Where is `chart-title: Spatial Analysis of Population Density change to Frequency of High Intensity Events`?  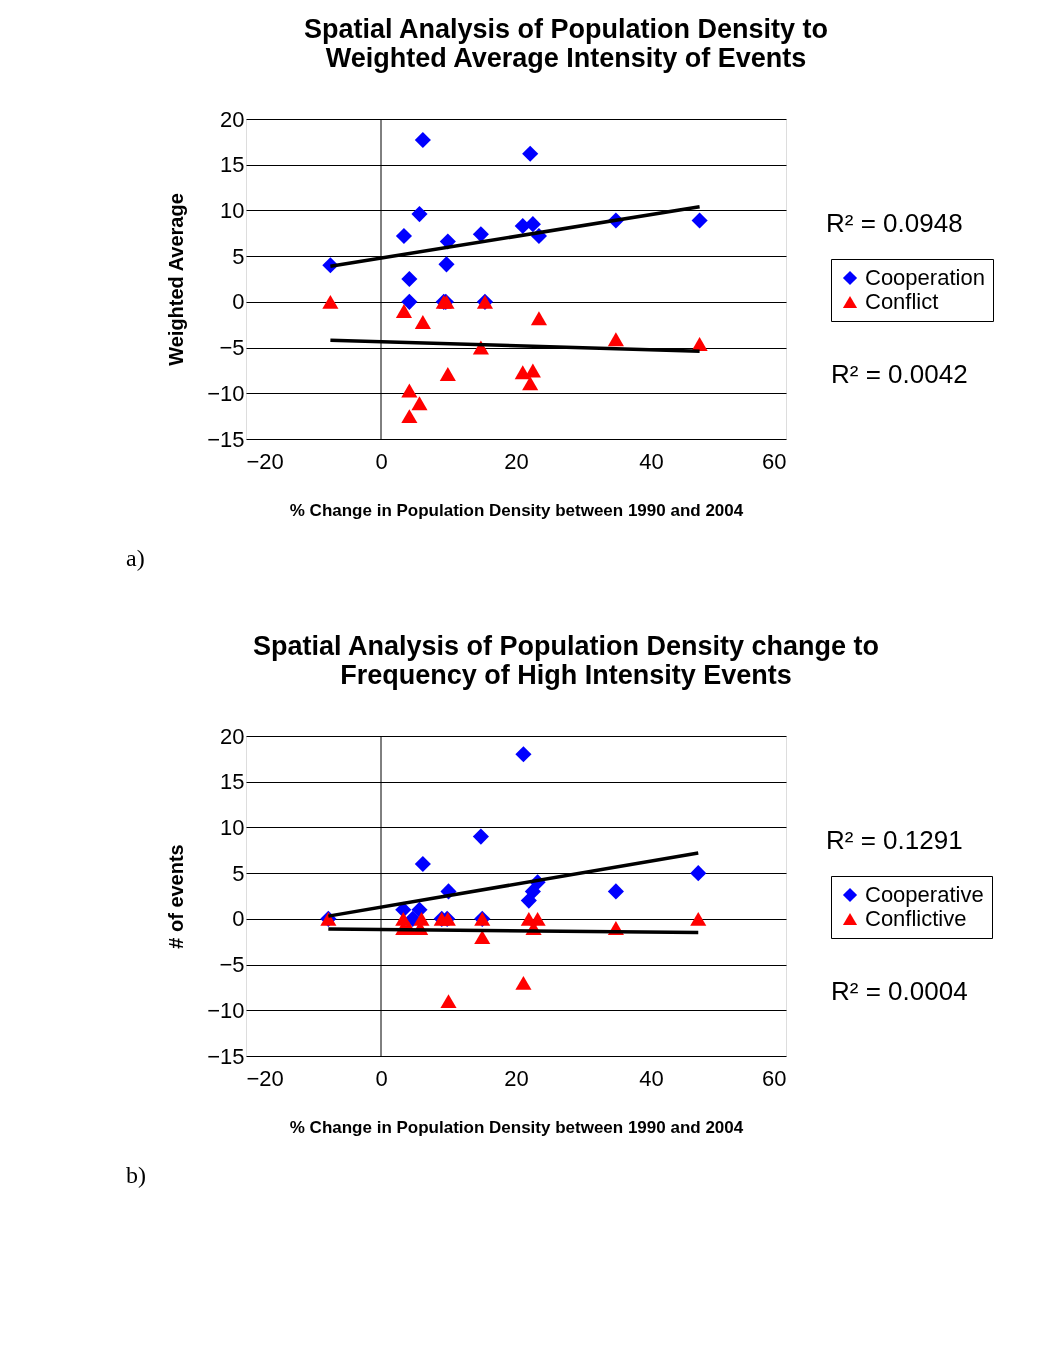 chart-title: Spatial Analysis of Population Density change to Frequency of High Intensity Events is located at coordinates (566, 660).